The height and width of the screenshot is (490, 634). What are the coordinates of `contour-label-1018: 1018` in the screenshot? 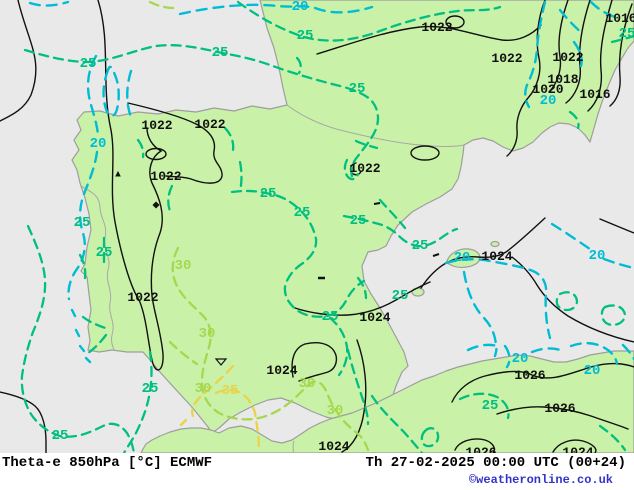 It's located at (562, 79).